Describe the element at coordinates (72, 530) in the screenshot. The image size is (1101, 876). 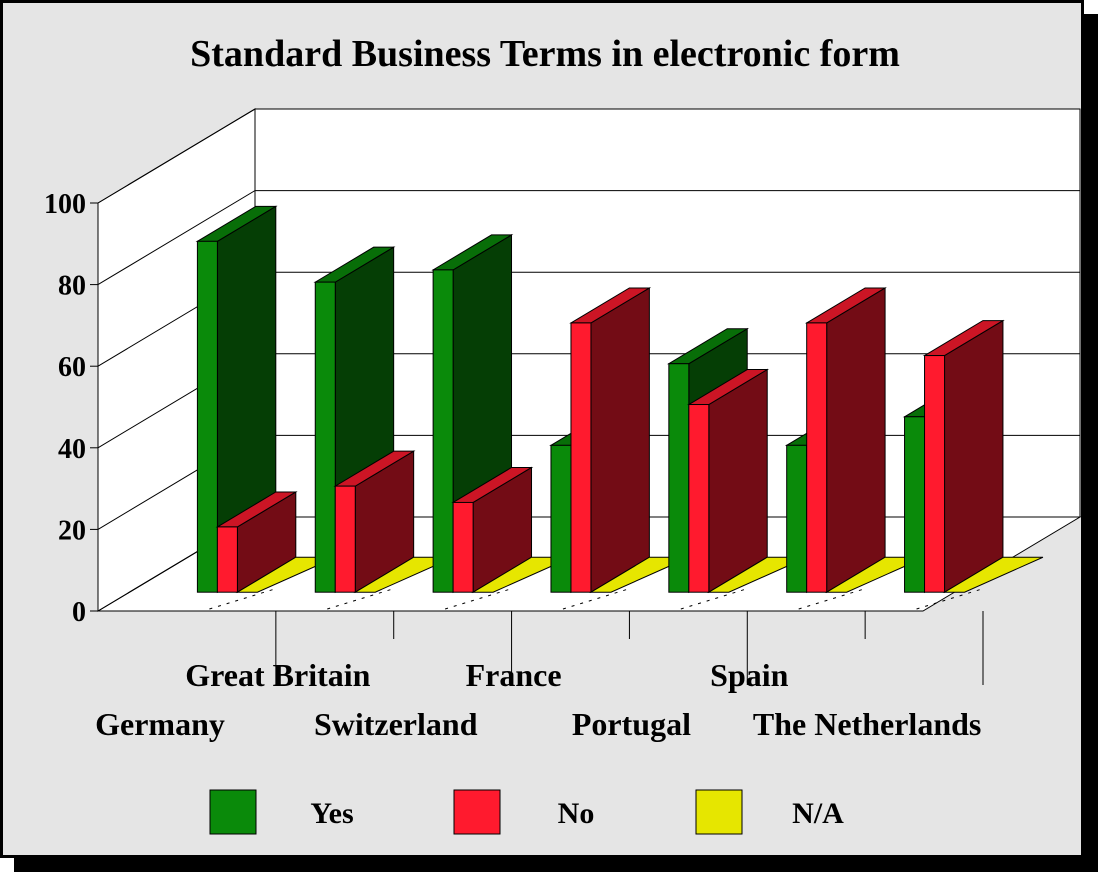
I see `y-tick-label: 20` at that location.